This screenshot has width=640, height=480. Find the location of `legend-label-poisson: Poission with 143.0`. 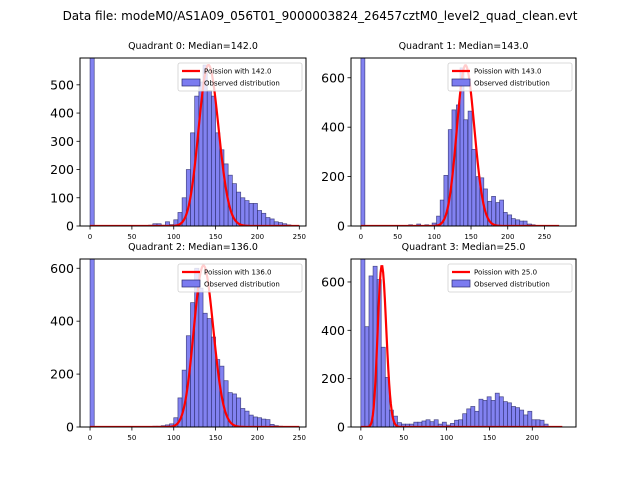

legend-label-poisson: Poission with 143.0 is located at coordinates (508, 72).